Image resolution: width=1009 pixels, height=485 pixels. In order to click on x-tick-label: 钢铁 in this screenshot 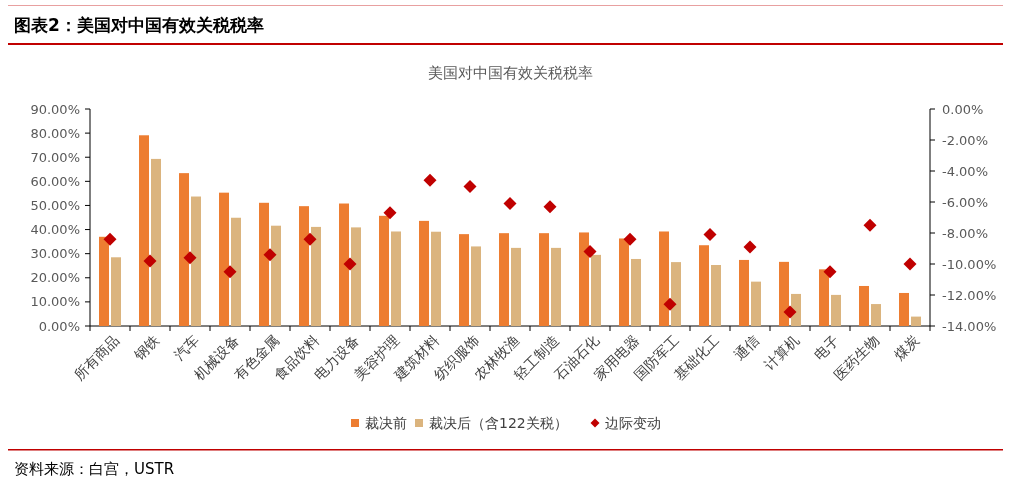, I will do `click(145, 348)`.